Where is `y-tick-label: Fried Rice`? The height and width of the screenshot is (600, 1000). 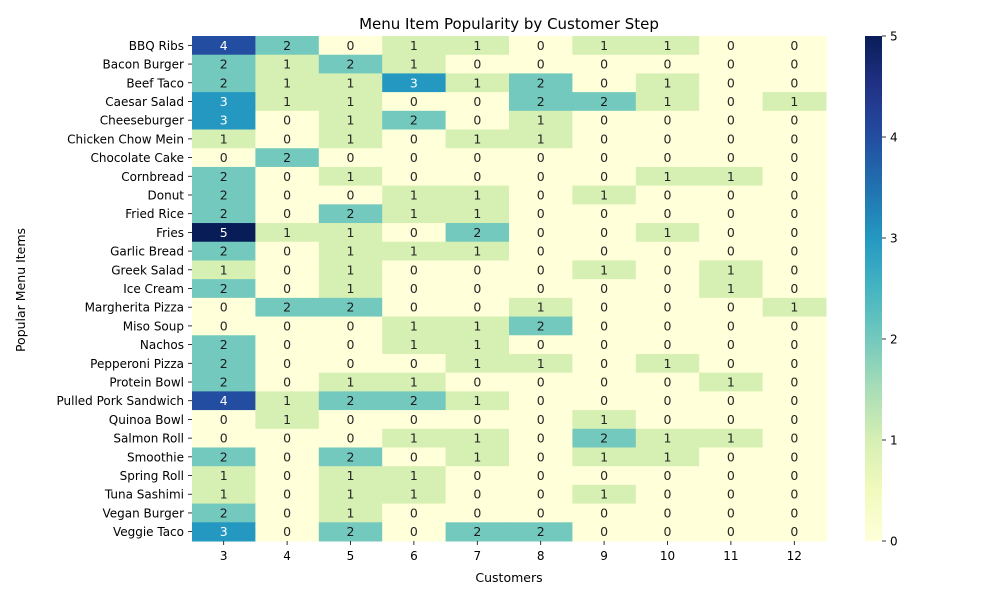
y-tick-label: Fried Rice is located at coordinates (154, 214).